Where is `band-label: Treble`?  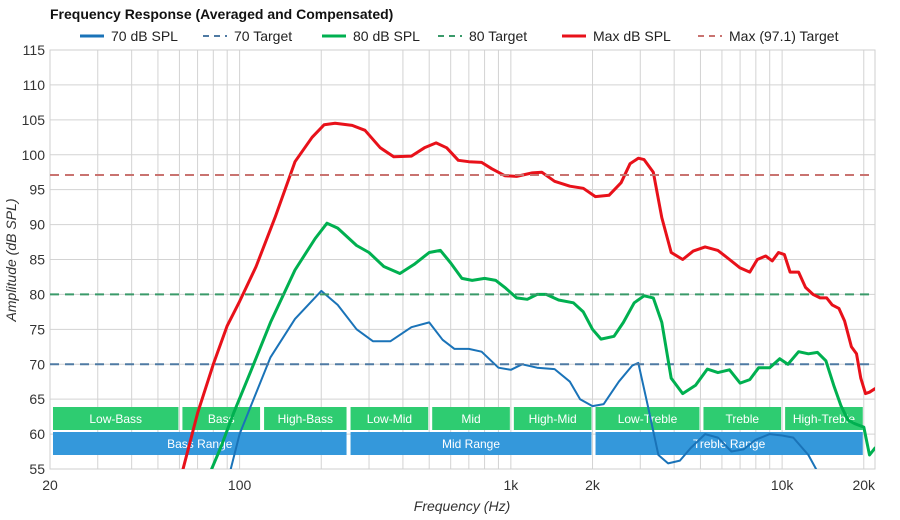 band-label: Treble is located at coordinates (742, 419).